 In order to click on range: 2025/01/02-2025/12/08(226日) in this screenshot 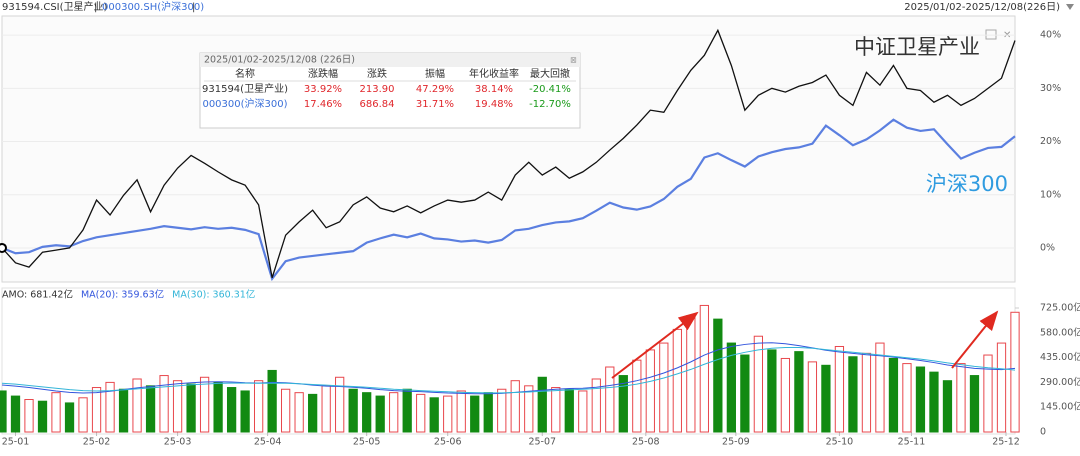, I will do `click(982, 7)`.